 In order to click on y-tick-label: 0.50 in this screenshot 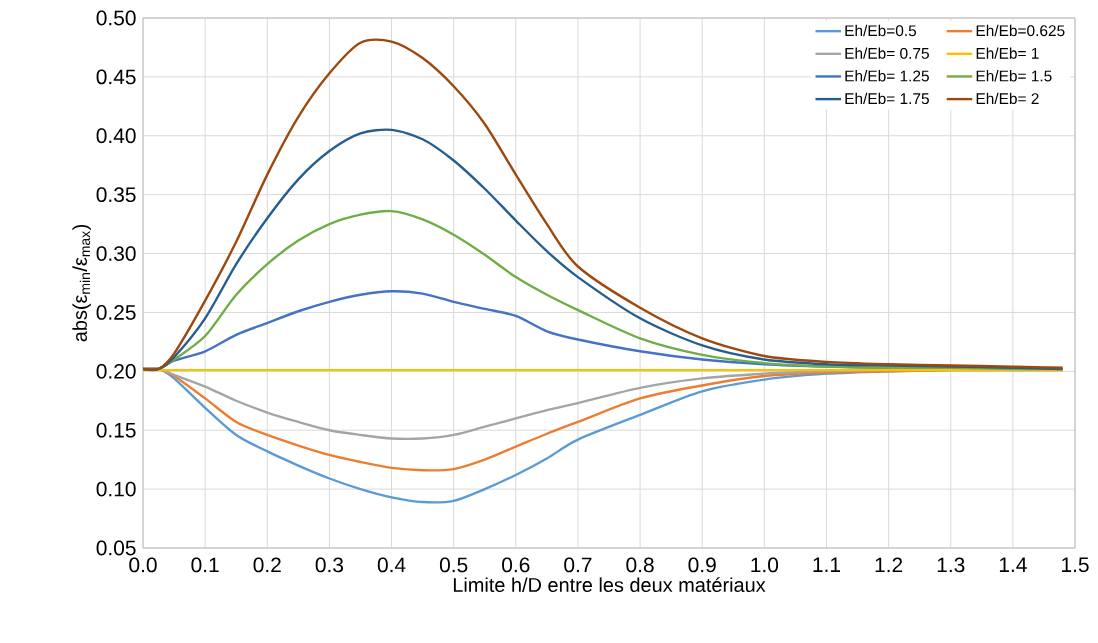, I will do `click(116, 18)`.